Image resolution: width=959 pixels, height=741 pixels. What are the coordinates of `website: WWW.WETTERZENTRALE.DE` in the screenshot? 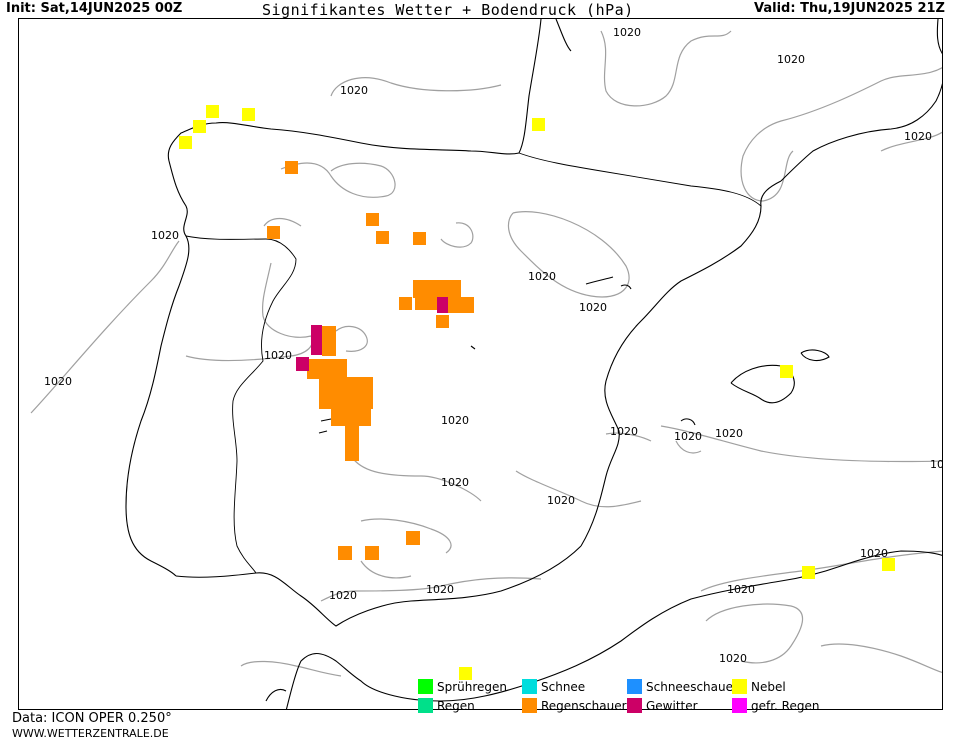 It's located at (90, 733).